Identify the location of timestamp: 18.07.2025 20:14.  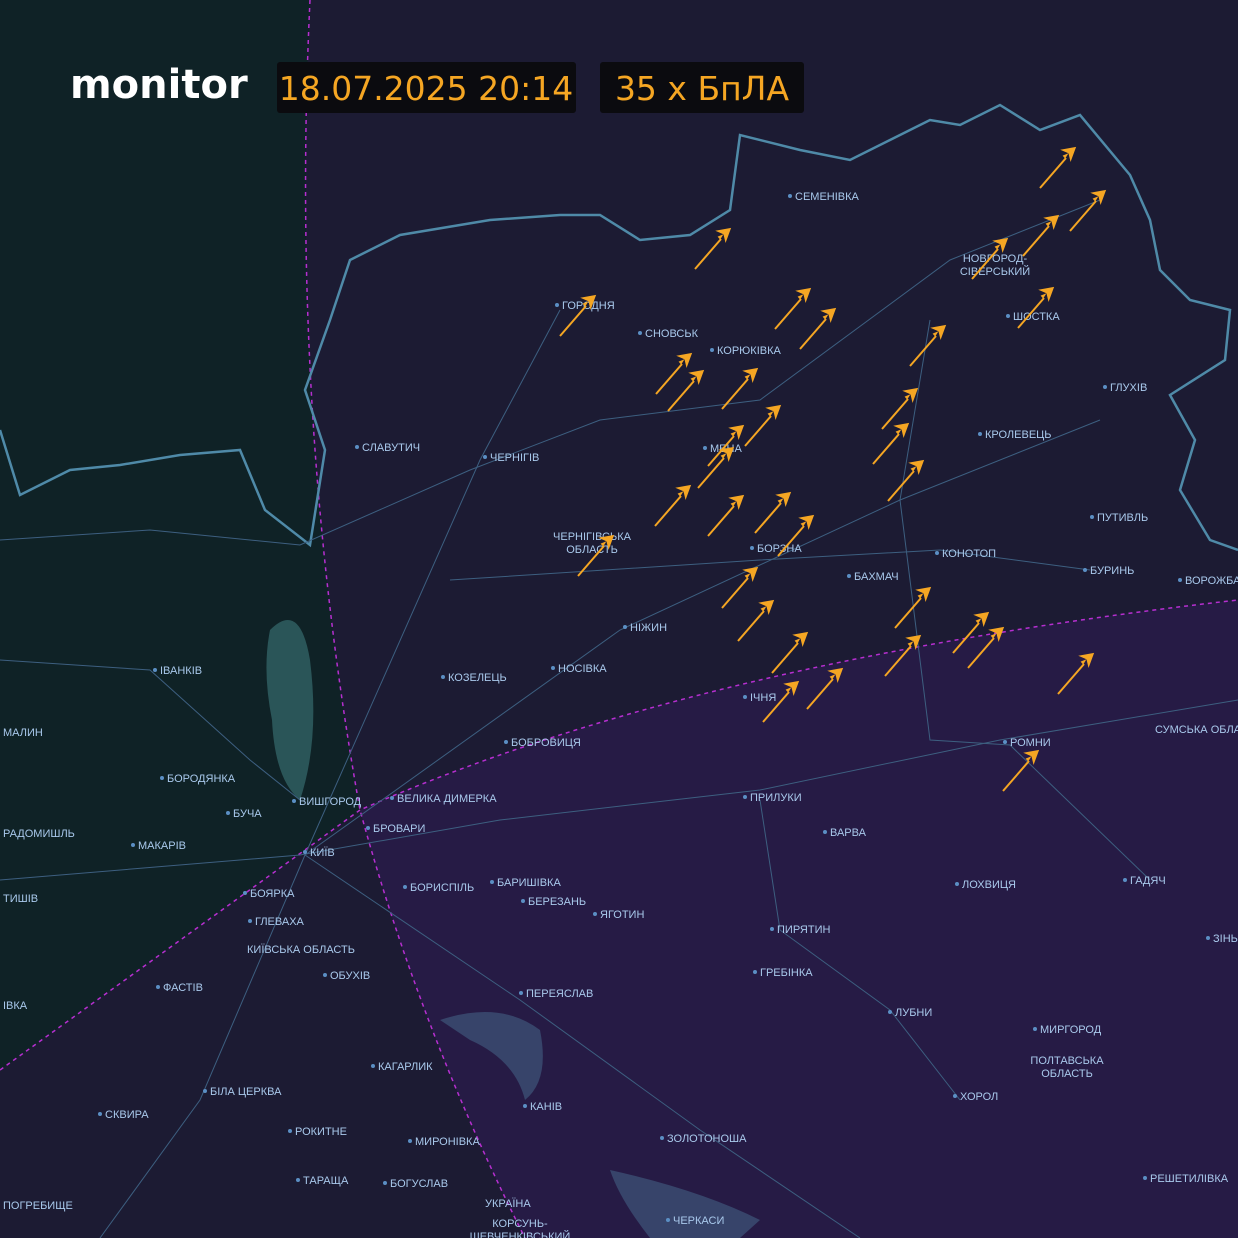
(426, 88).